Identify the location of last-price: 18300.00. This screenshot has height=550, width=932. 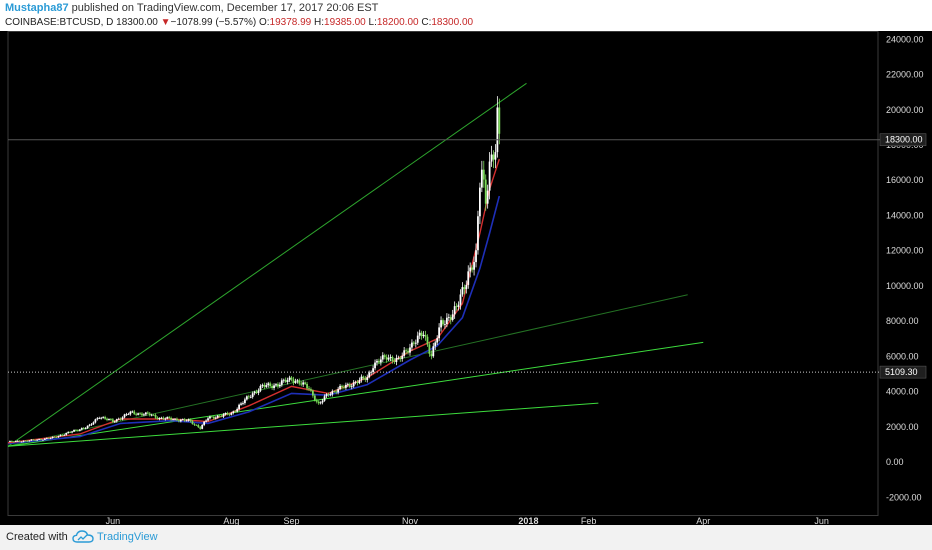
(137, 22).